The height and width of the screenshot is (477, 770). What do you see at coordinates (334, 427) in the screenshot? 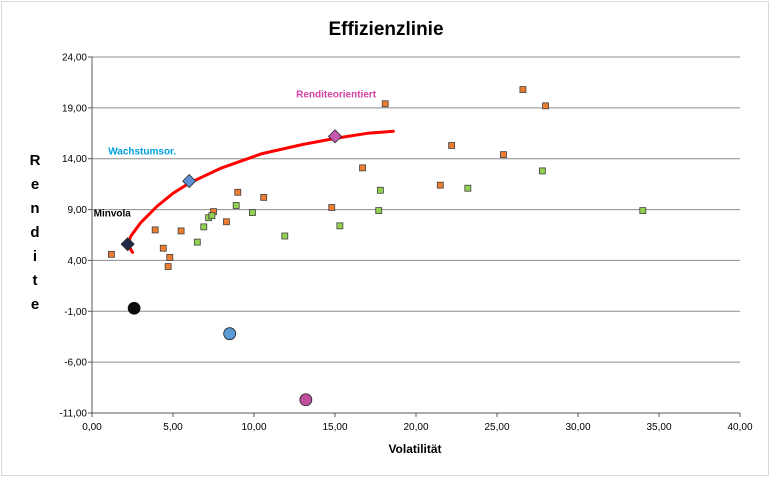
I see `x-tick-label: 15,00` at bounding box center [334, 427].